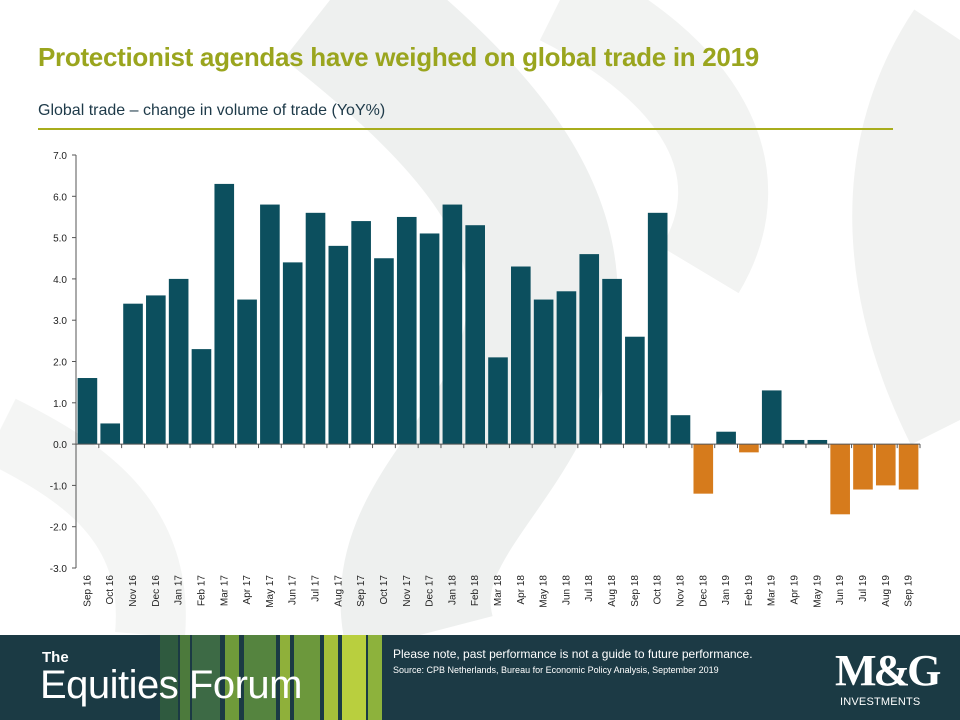 The image size is (960, 720). What do you see at coordinates (863, 588) in the screenshot?
I see `x-tick-label: Jul 19` at bounding box center [863, 588].